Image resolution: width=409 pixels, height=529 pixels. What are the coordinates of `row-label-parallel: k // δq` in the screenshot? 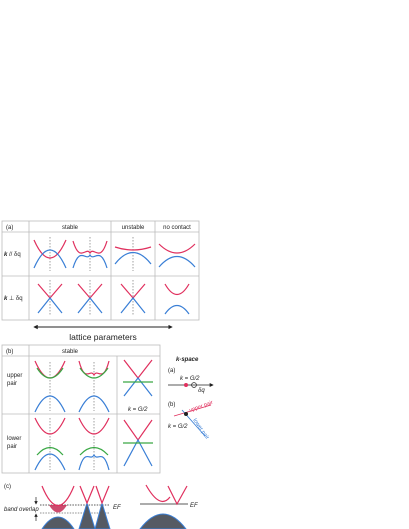 It's located at (12, 255).